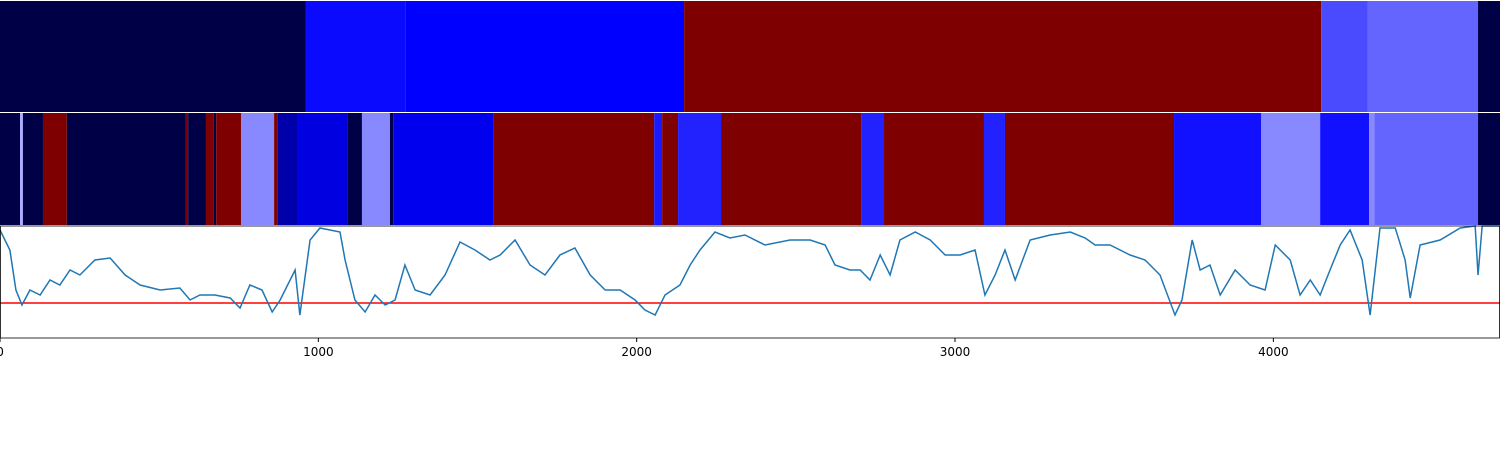 Image resolution: width=1500 pixels, height=450 pixels. Describe the element at coordinates (2, 352) in the screenshot. I see `x-tick-label: 0` at that location.